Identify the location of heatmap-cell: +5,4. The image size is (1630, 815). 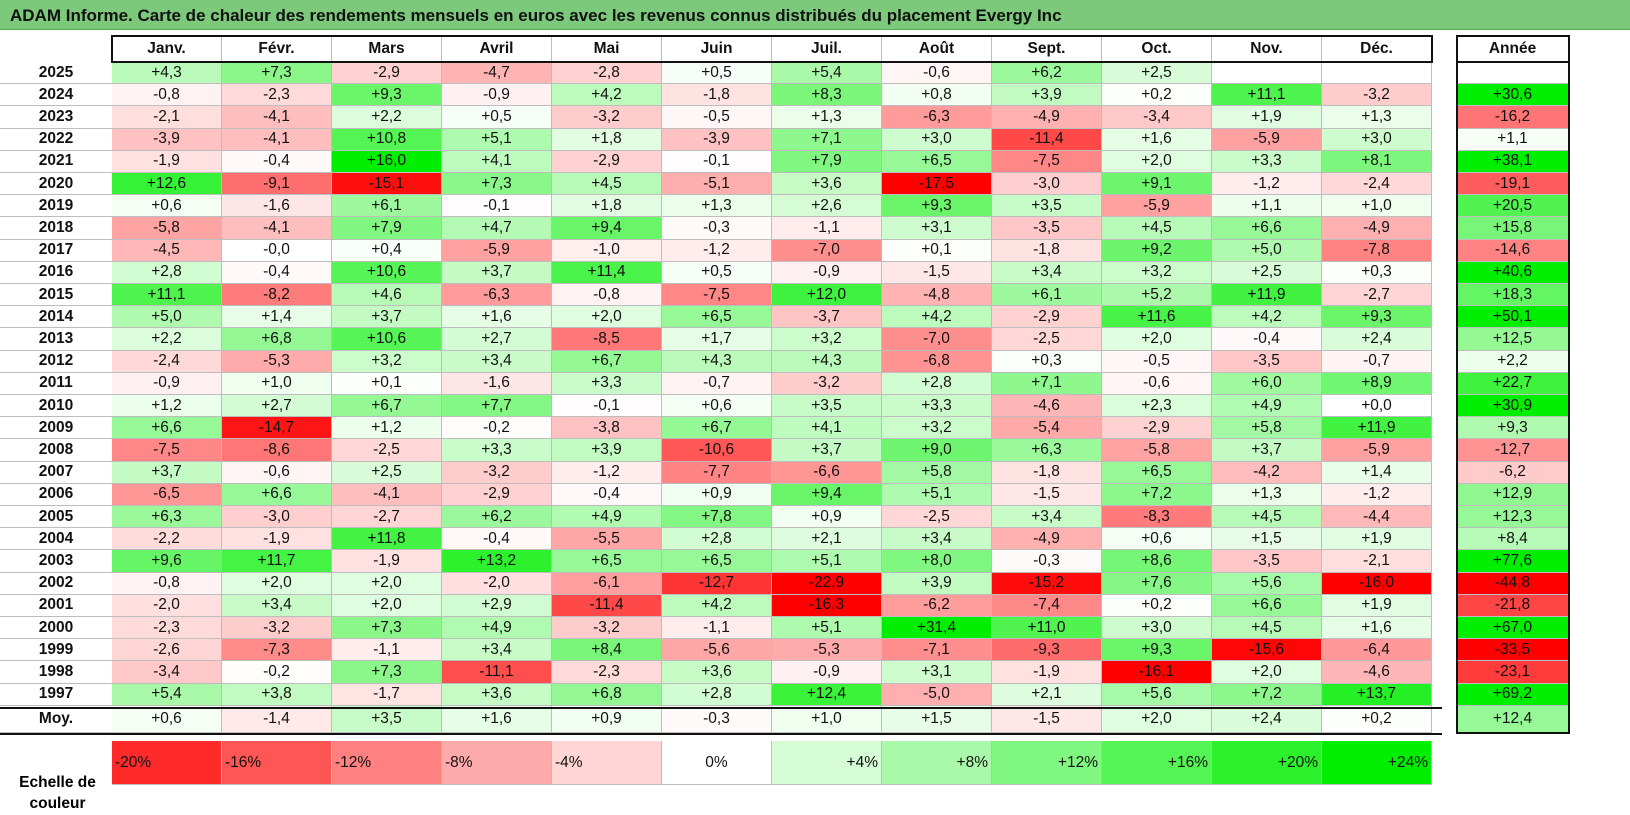
(827, 73).